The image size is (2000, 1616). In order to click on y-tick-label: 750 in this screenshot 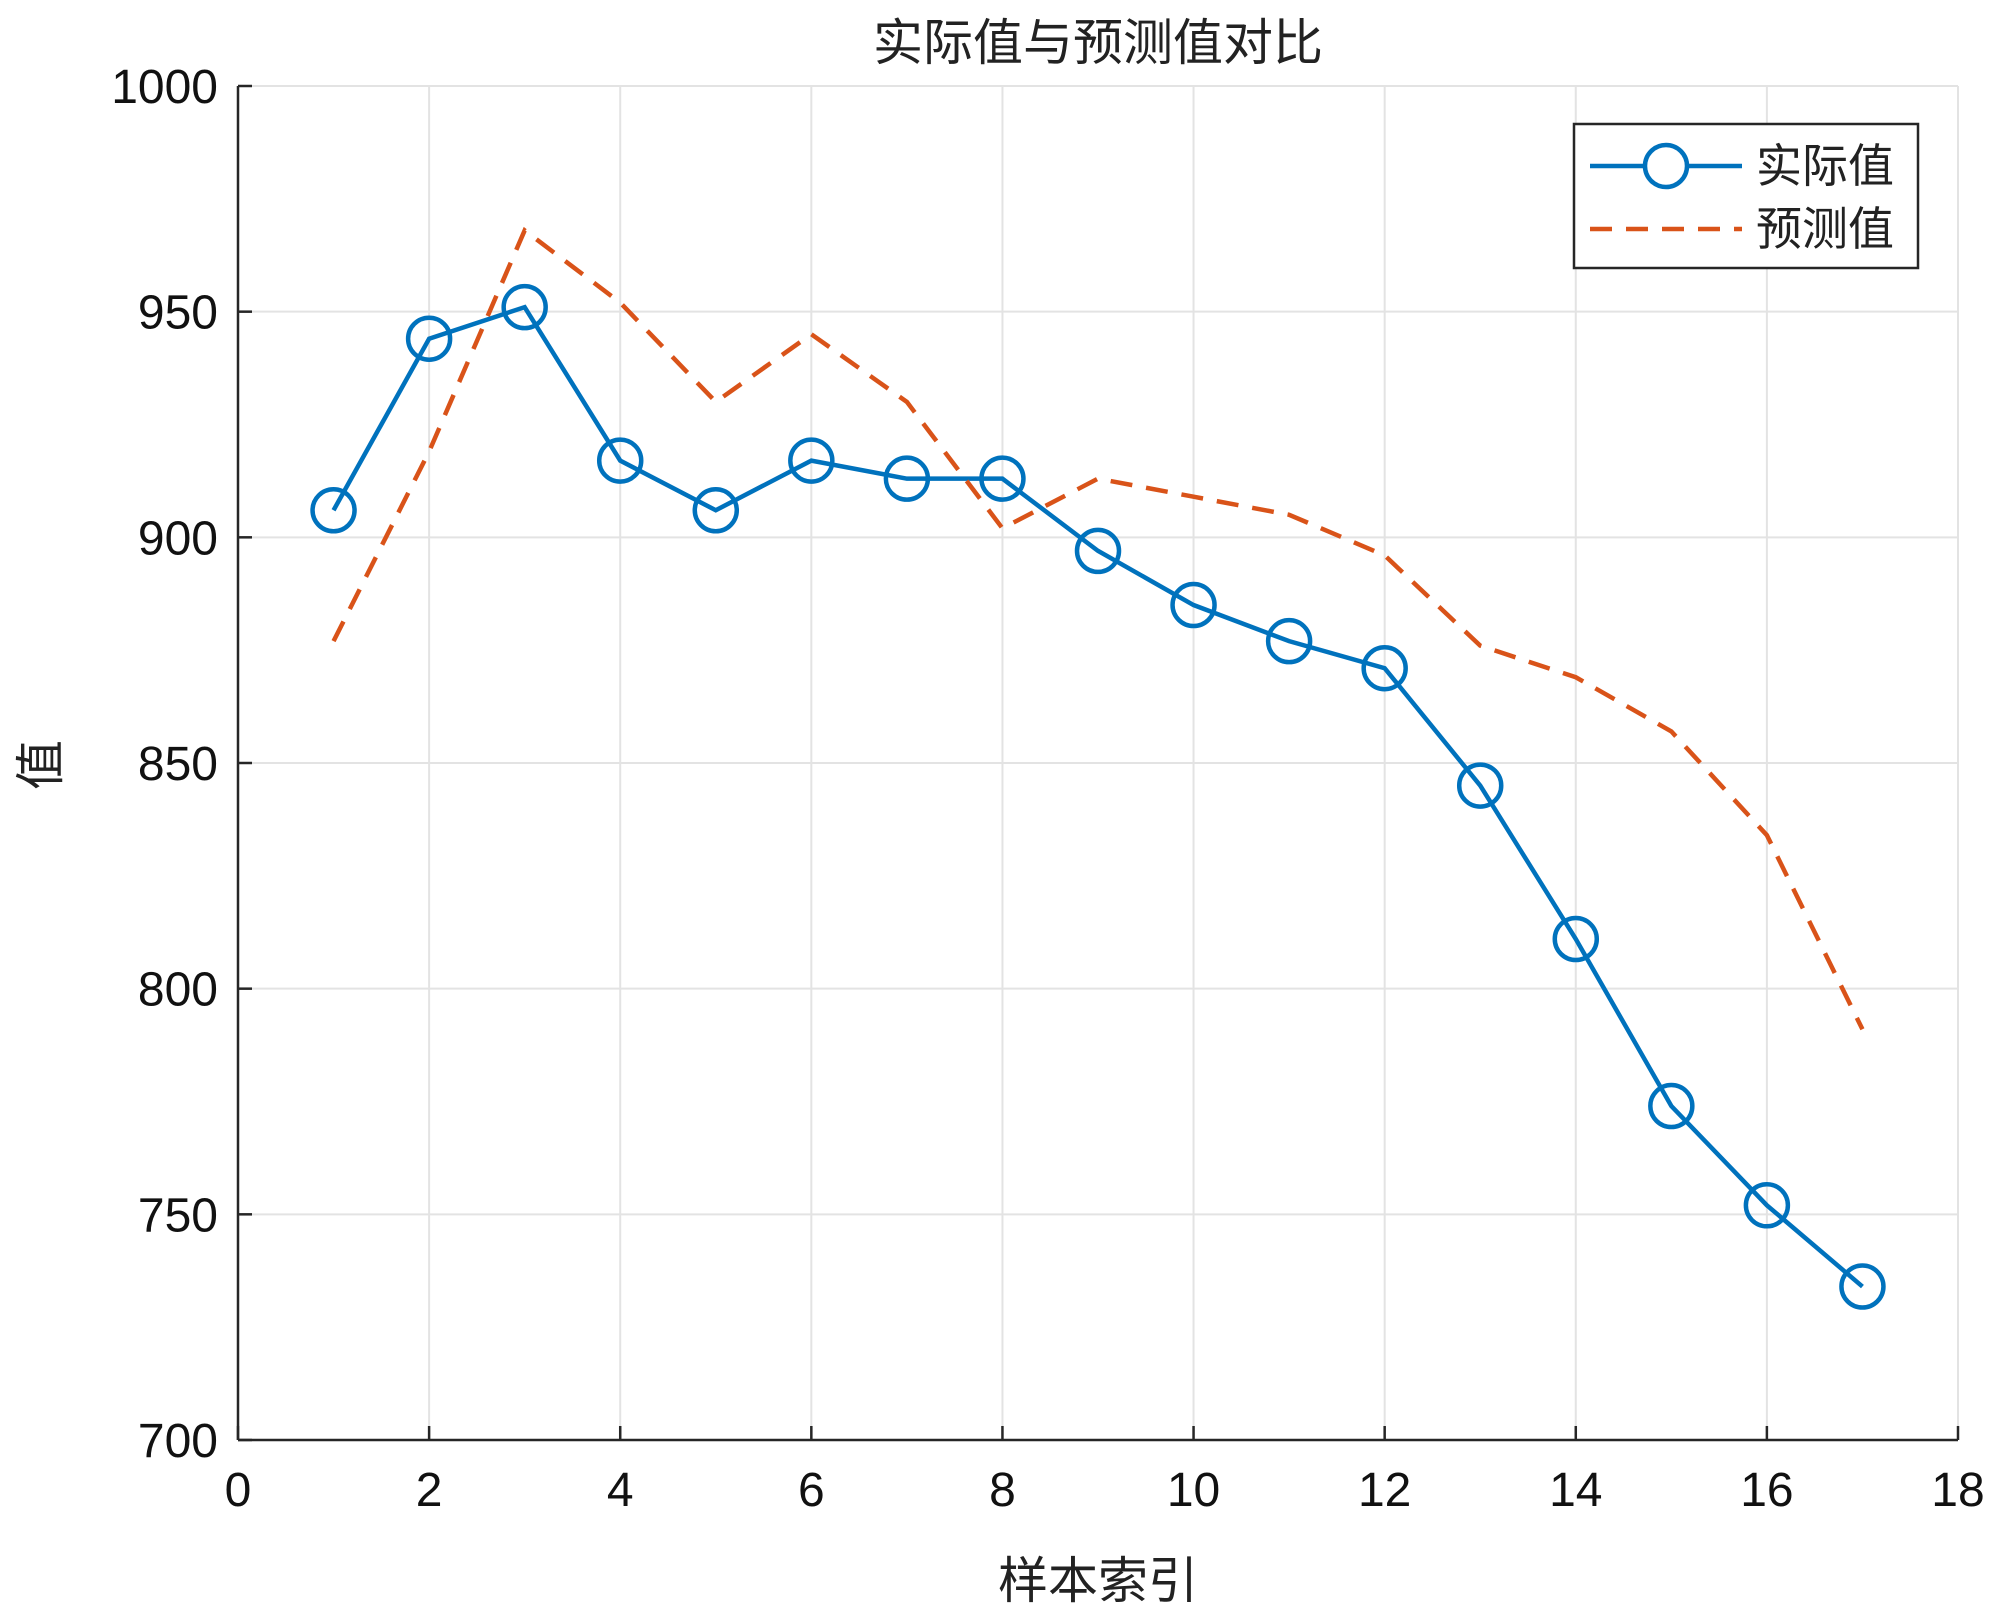, I will do `click(178, 1215)`.